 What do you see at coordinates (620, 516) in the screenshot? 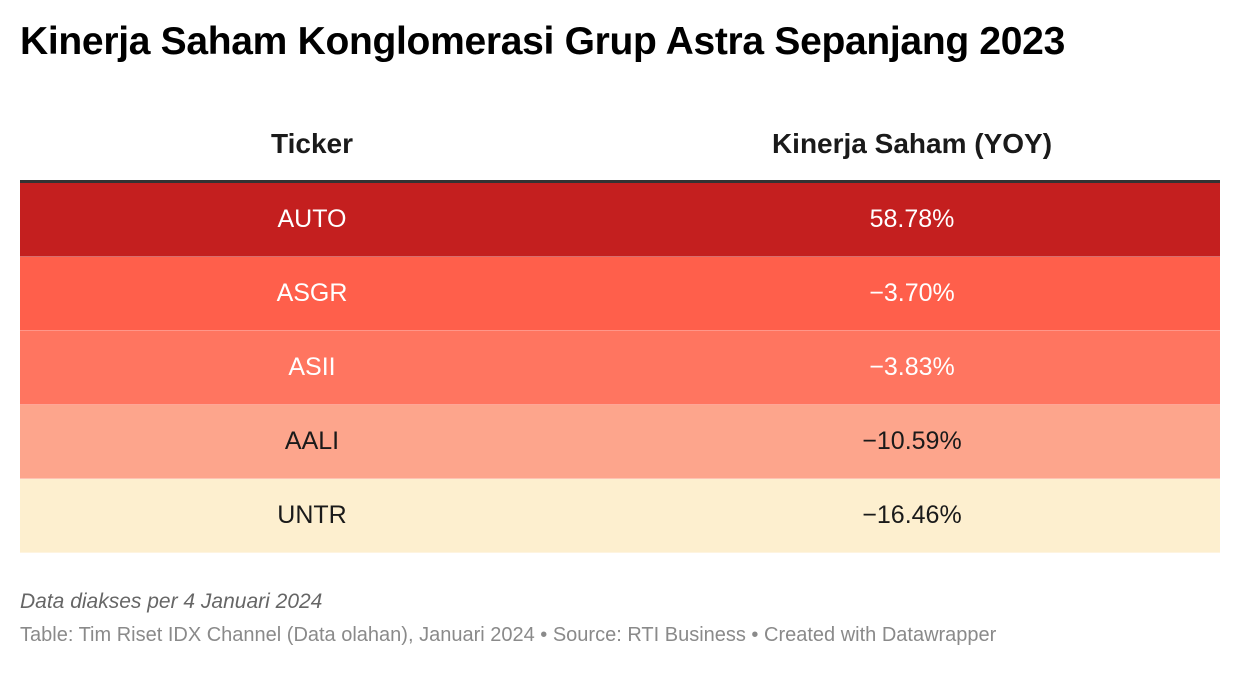
I see `table-row-untr: UNTR −16.46%` at bounding box center [620, 516].